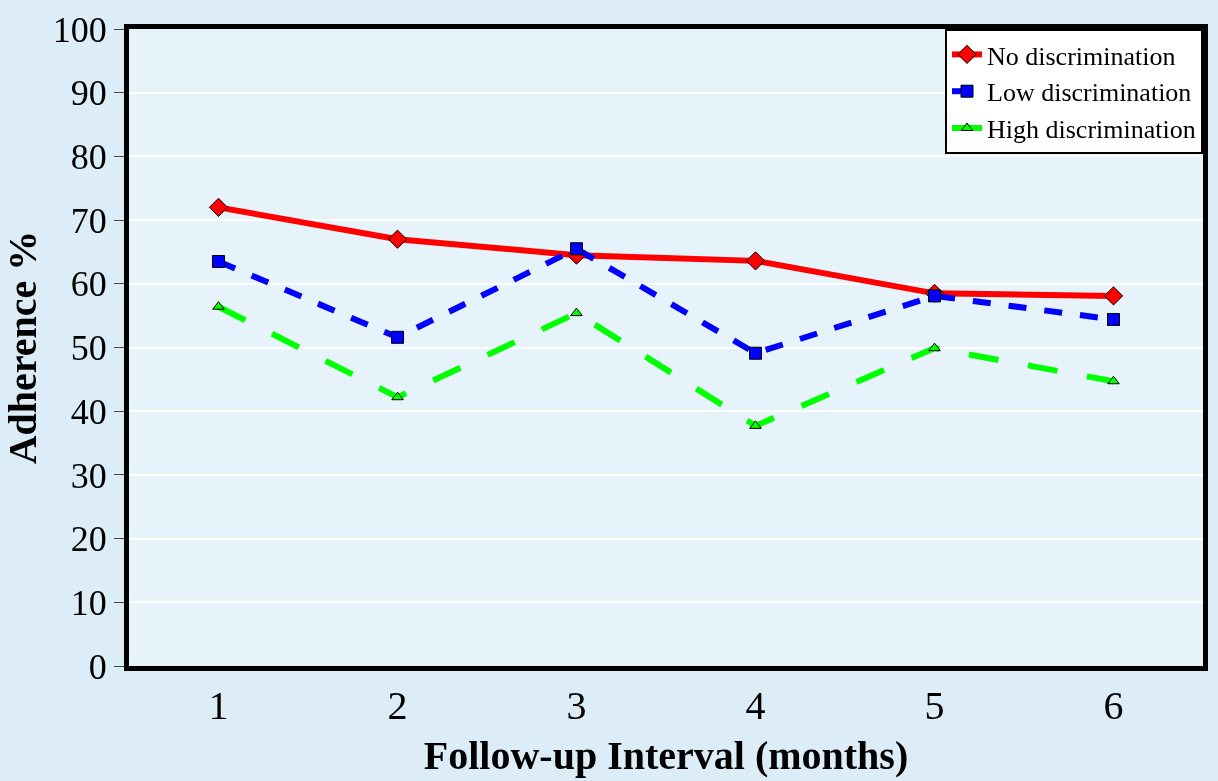  I want to click on y-tick-label: 60, so click(88, 284).